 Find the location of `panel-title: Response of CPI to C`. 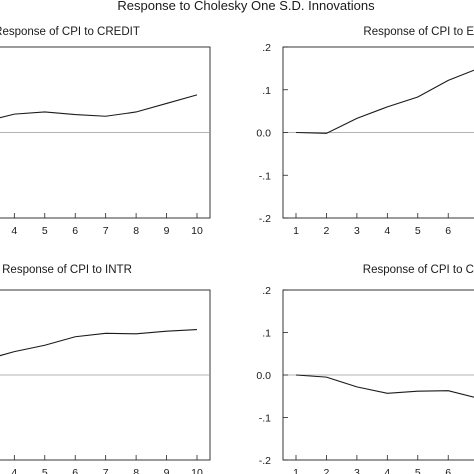

panel-title: Response of CPI to C is located at coordinates (418, 270).